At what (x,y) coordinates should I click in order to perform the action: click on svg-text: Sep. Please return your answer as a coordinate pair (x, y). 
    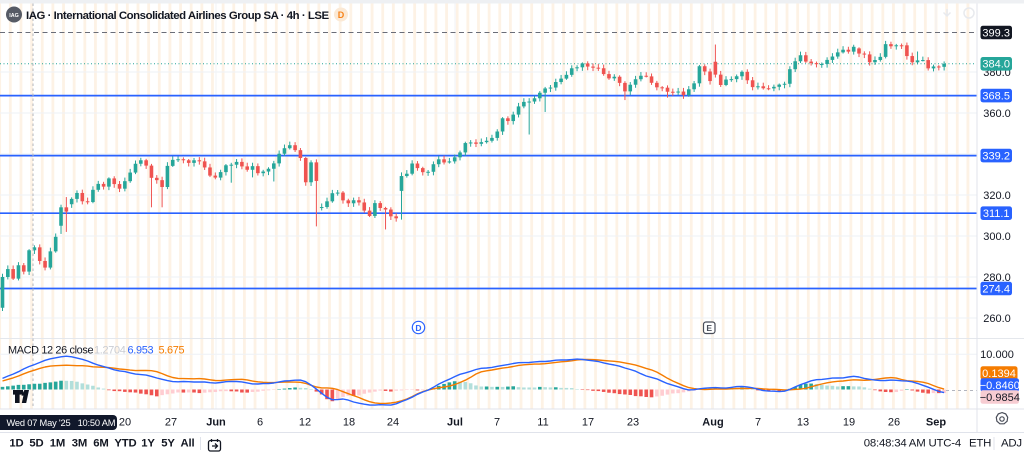
    Looking at the image, I should click on (936, 423).